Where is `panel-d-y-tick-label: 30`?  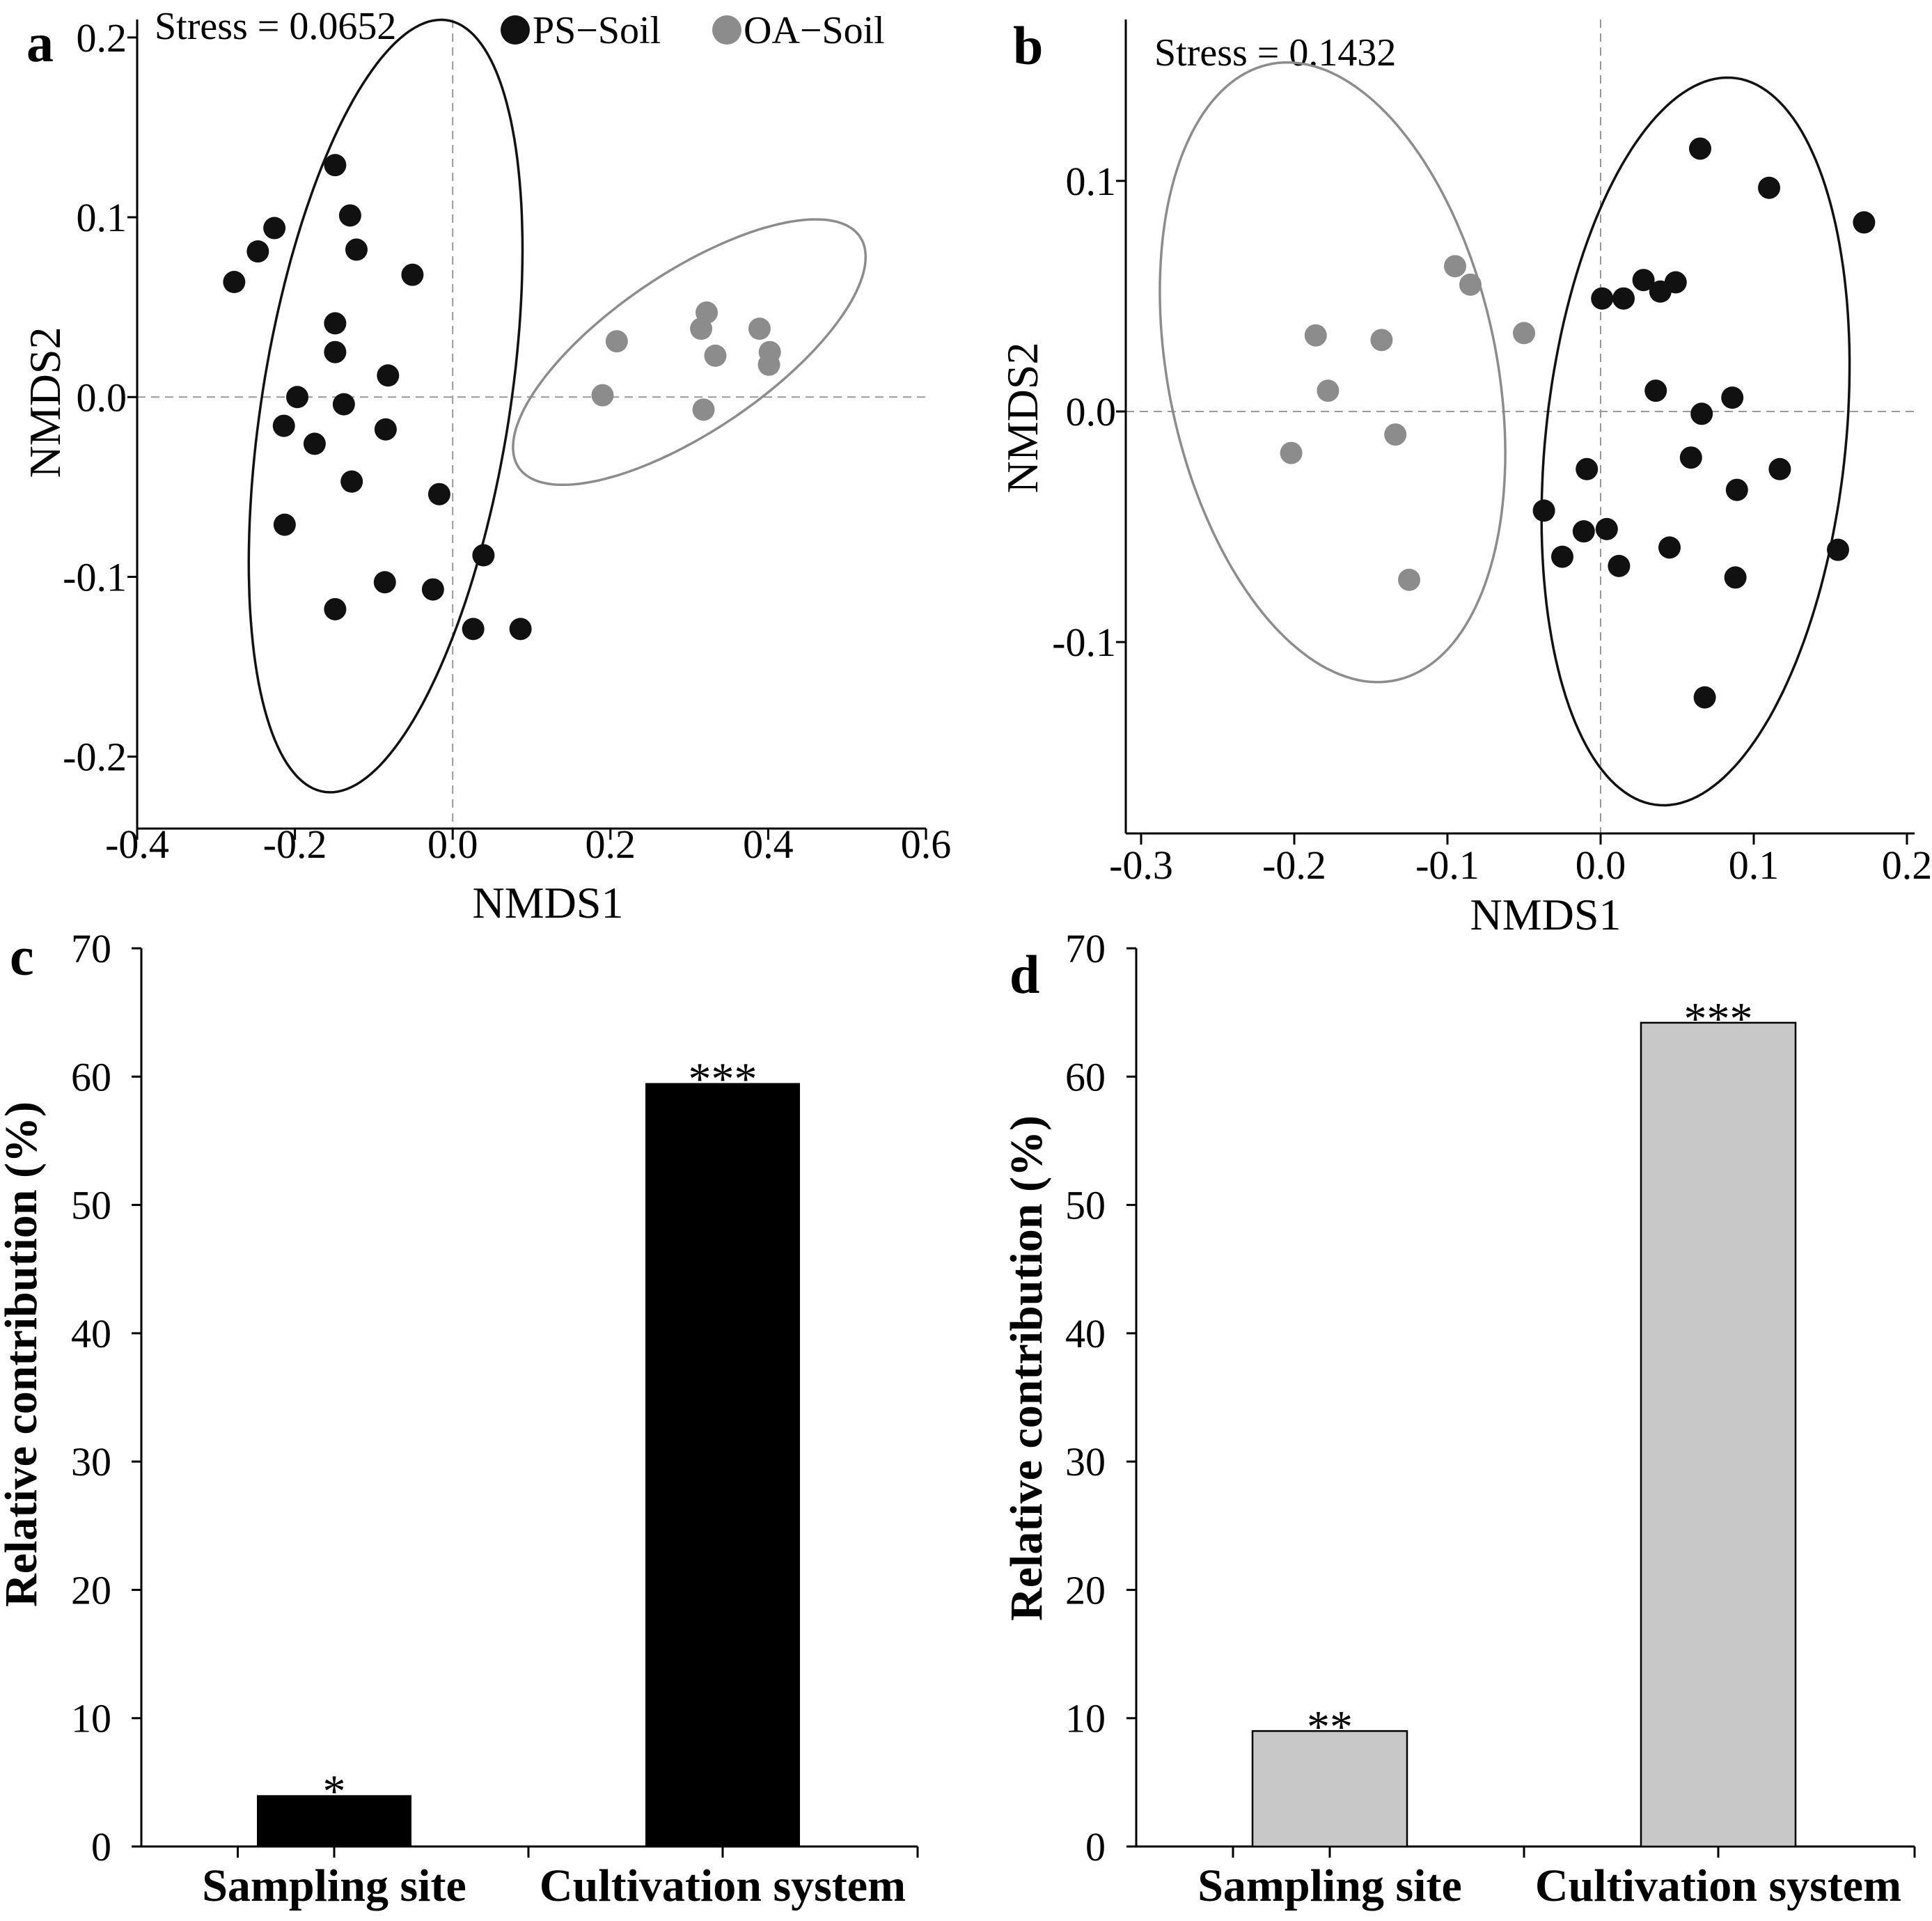
panel-d-y-tick-label: 30 is located at coordinates (1085, 1461).